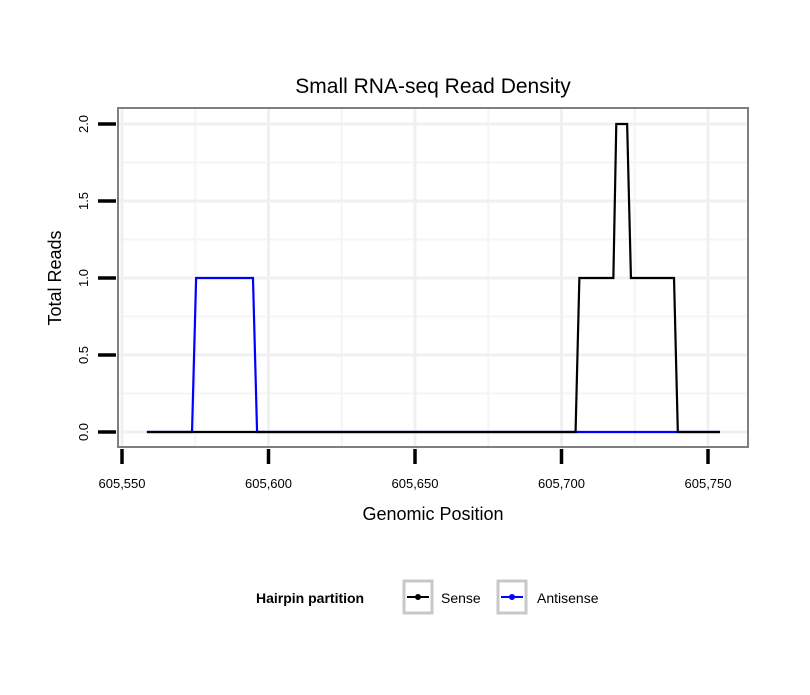  What do you see at coordinates (512, 597) in the screenshot?
I see `antisense-marker-icon` at bounding box center [512, 597].